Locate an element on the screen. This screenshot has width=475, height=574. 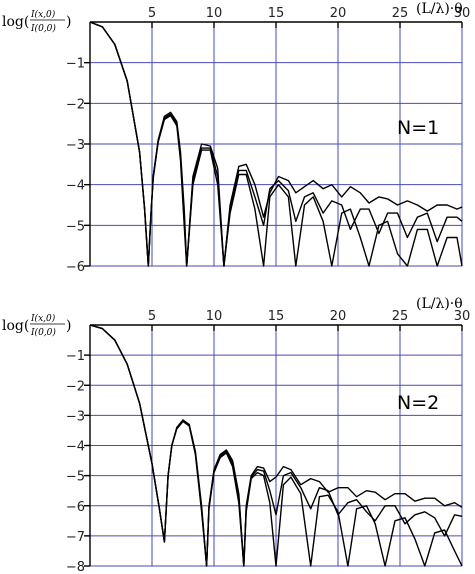
y-tick-labels: −1 −2 −3 −4 −5 −6 is located at coordinates (75, 166).